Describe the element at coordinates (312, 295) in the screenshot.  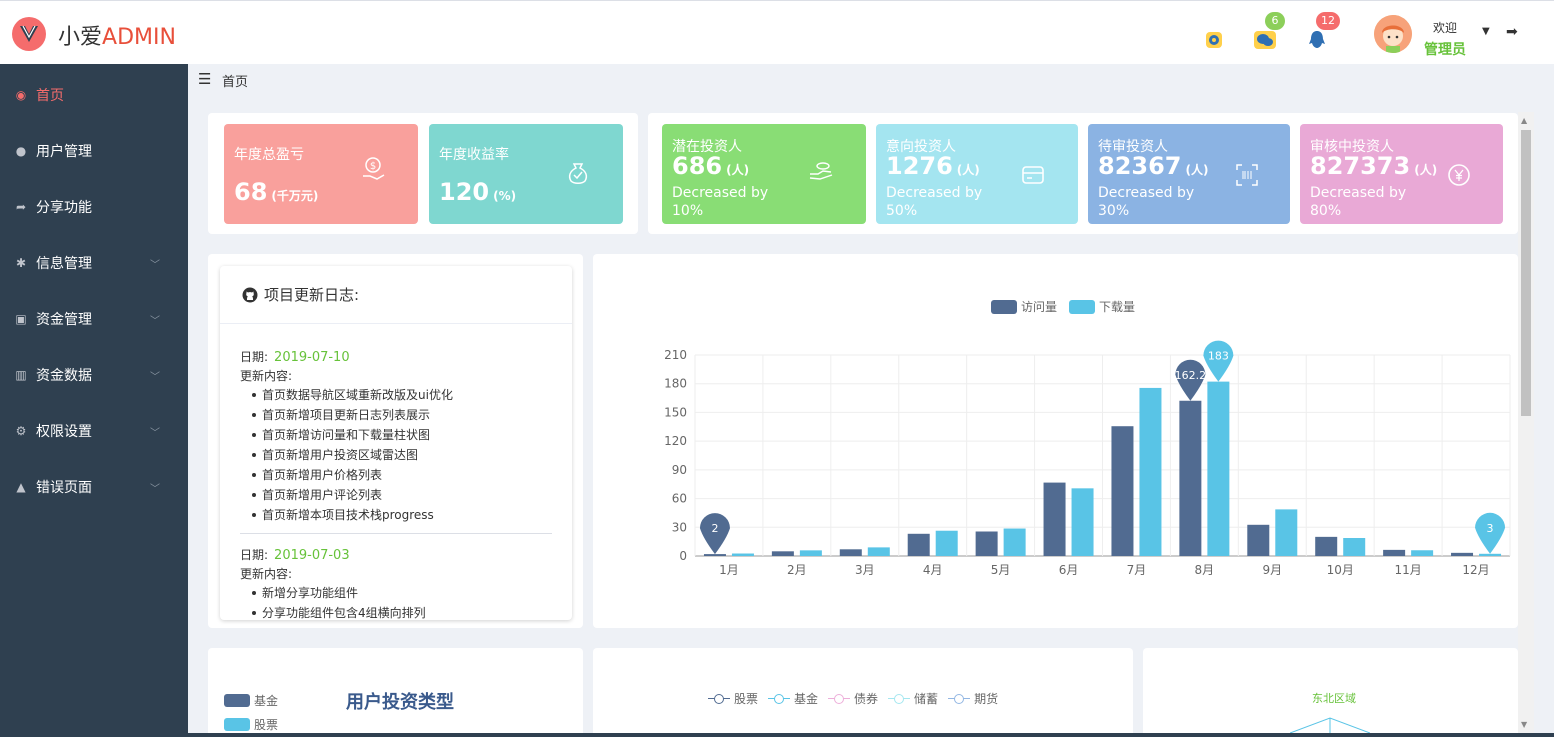
I see `update-log-title: 项目更新日志:` at that location.